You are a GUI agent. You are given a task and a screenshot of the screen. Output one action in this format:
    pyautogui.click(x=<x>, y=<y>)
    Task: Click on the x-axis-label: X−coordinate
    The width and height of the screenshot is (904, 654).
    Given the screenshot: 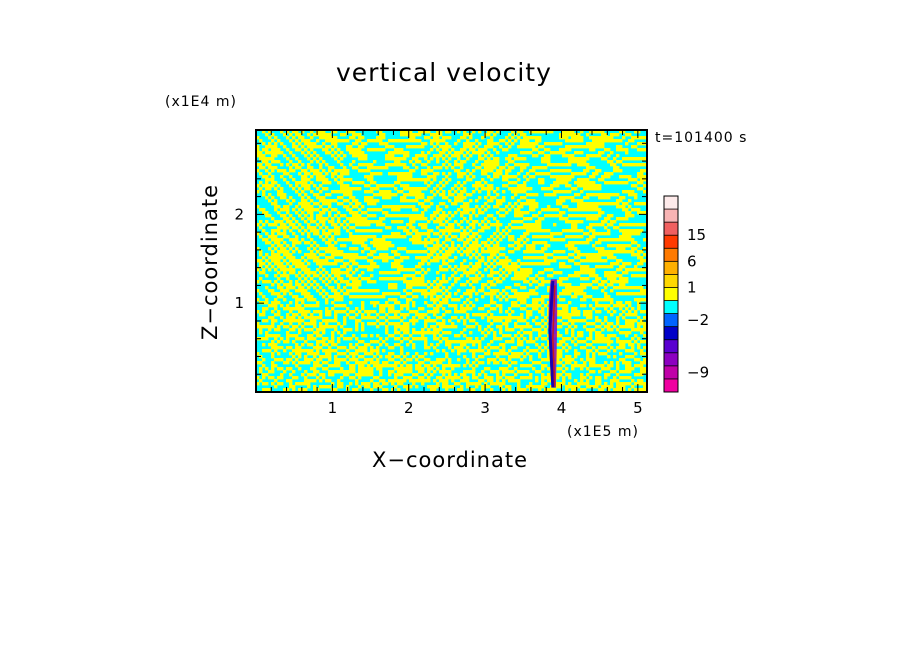 What is the action you would take?
    pyautogui.click(x=450, y=460)
    